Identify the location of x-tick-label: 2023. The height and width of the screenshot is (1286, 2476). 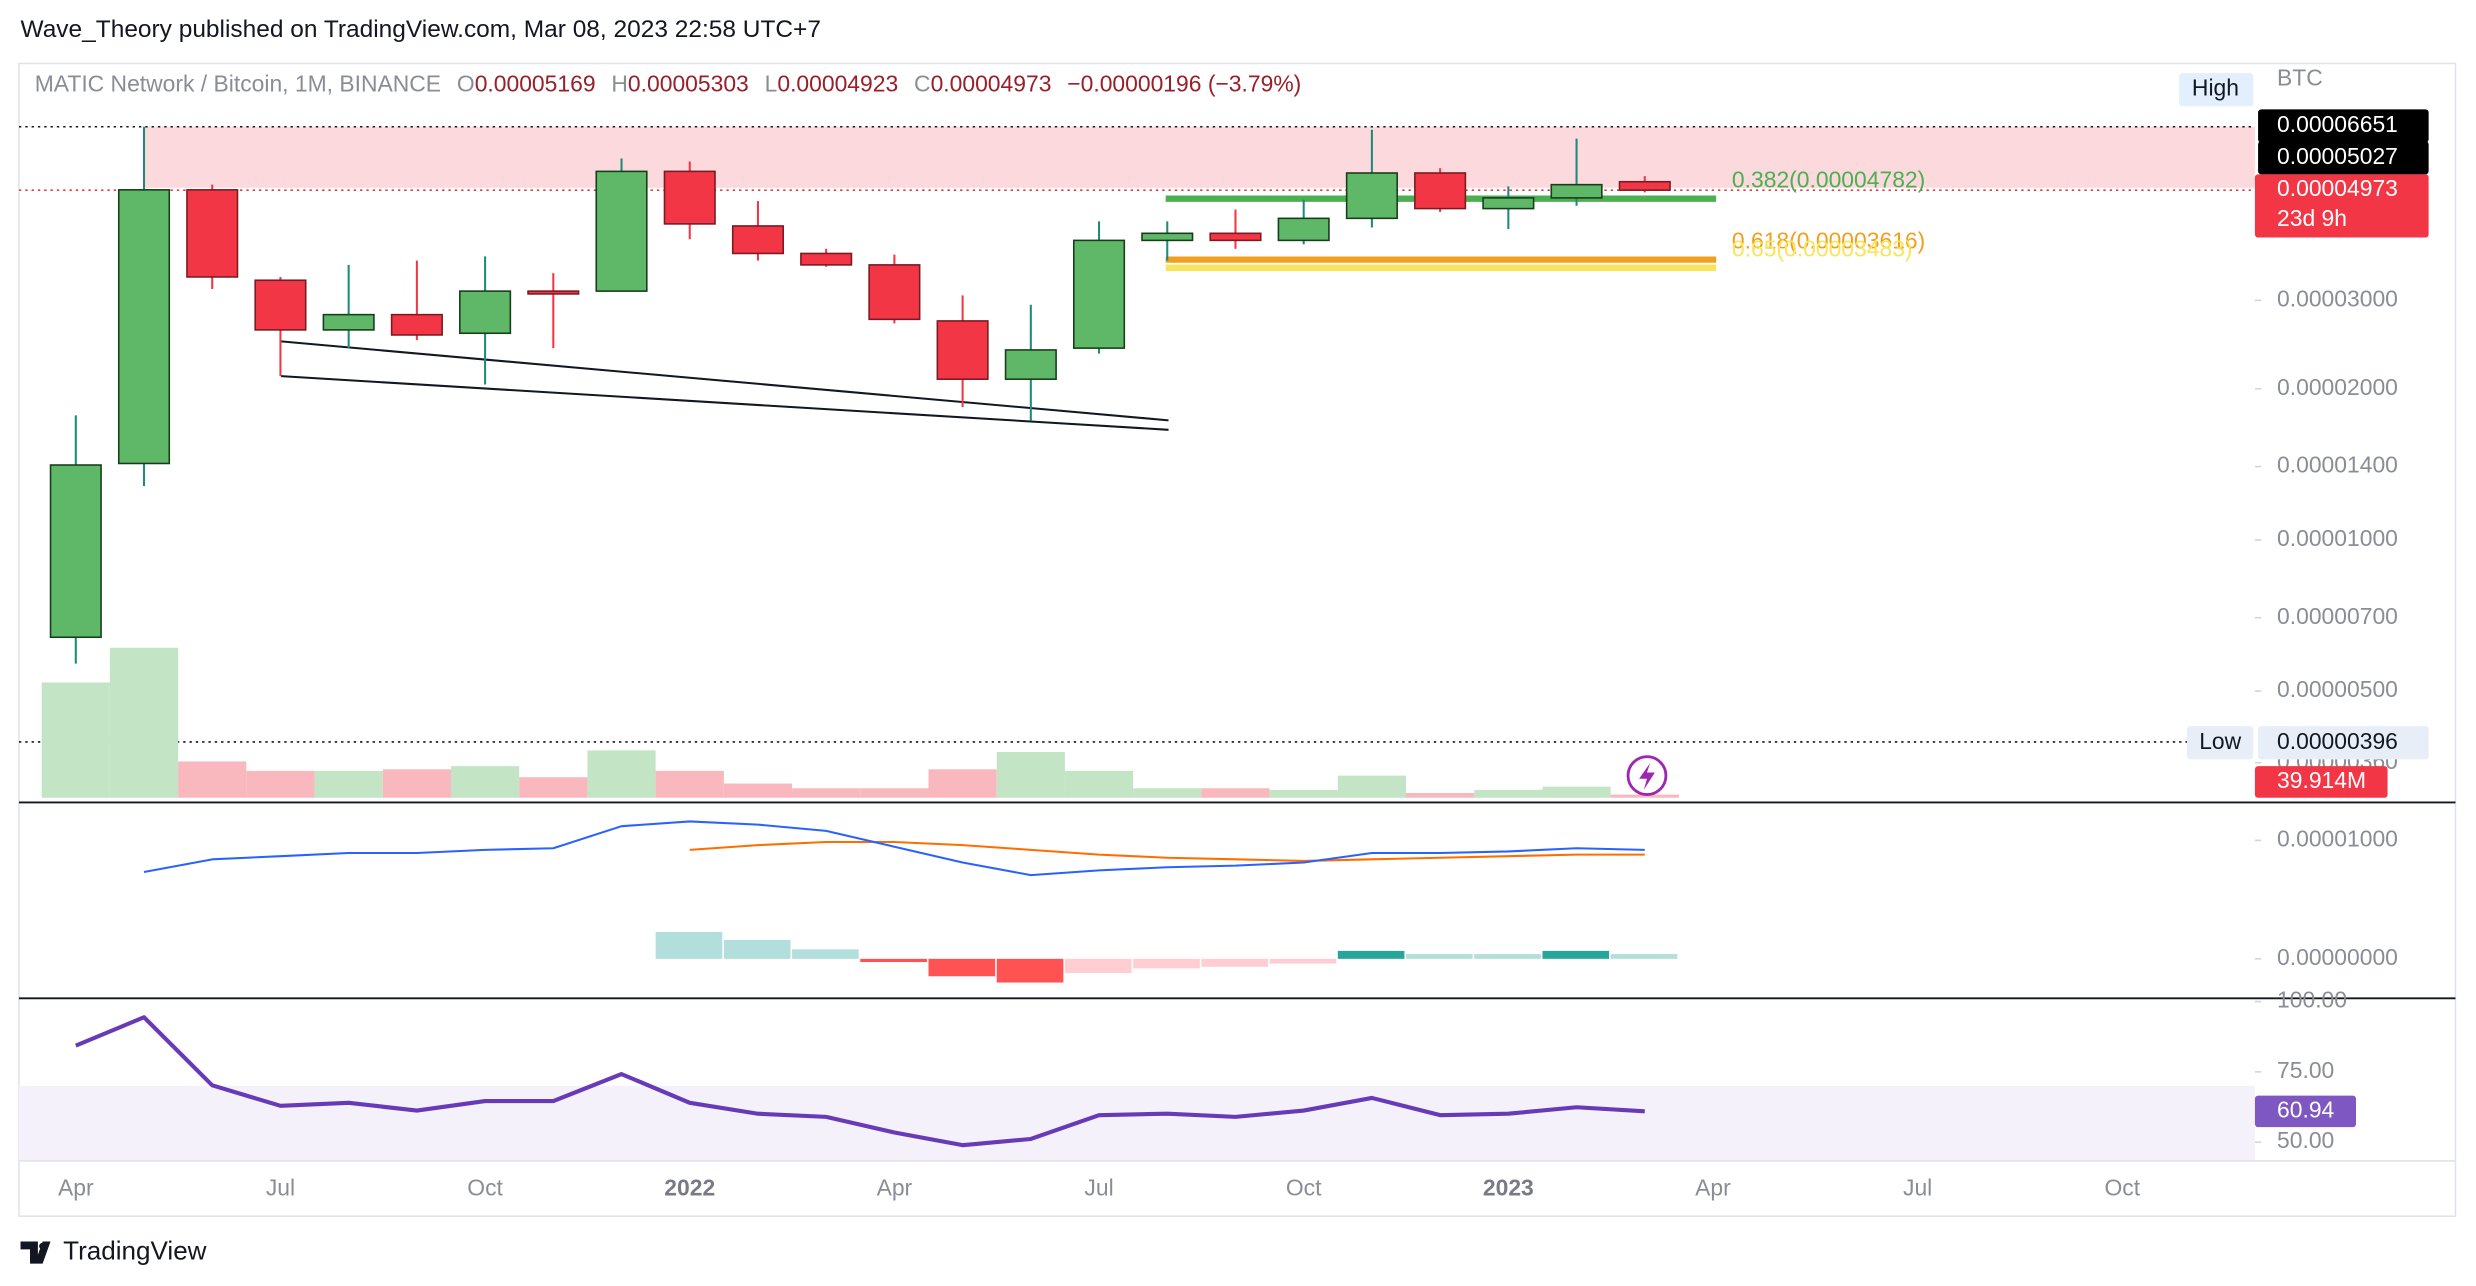
(1508, 1187).